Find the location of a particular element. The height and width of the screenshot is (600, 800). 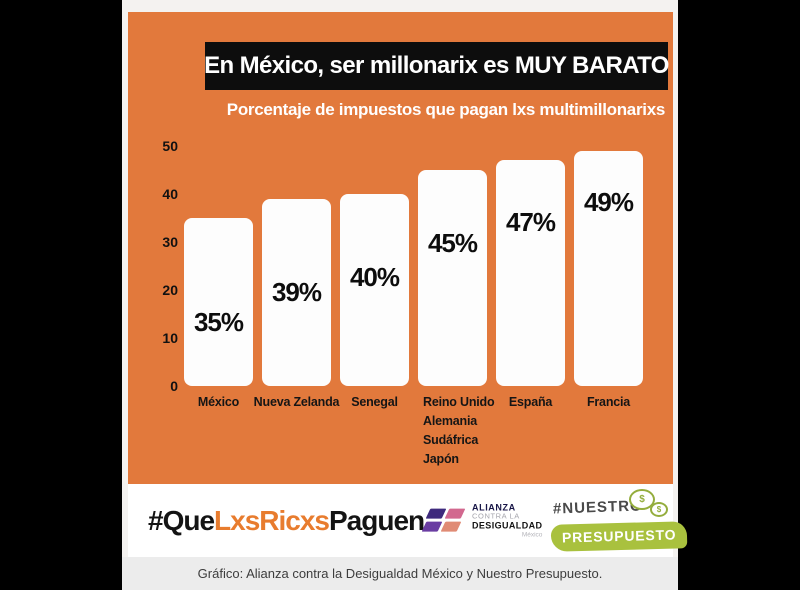

hashtag-highlight: LxsRicxs is located at coordinates (272, 520).